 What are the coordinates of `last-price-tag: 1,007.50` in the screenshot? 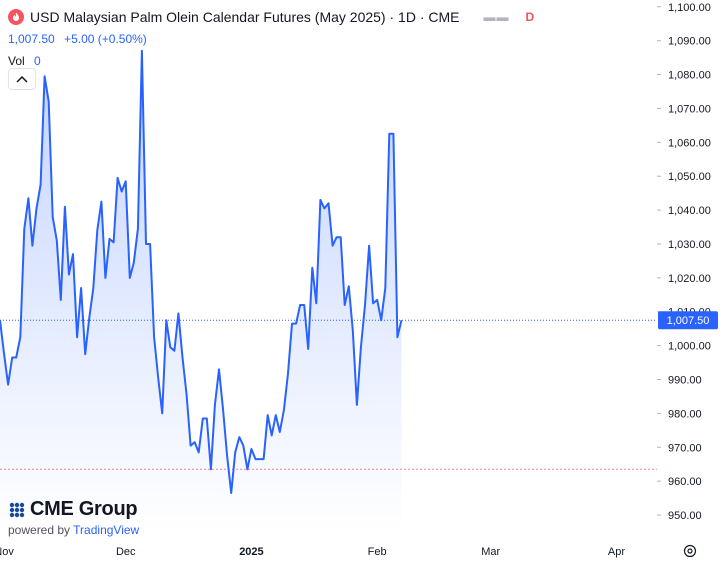 It's located at (688, 320).